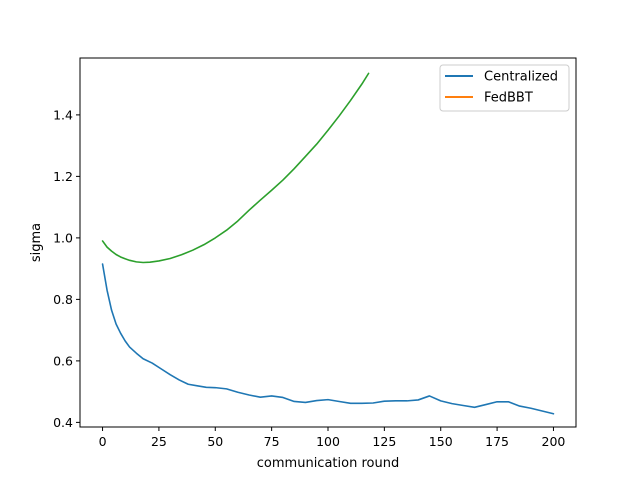 The width and height of the screenshot is (640, 480). What do you see at coordinates (63, 422) in the screenshot?
I see `y-tick-label: 0.4` at bounding box center [63, 422].